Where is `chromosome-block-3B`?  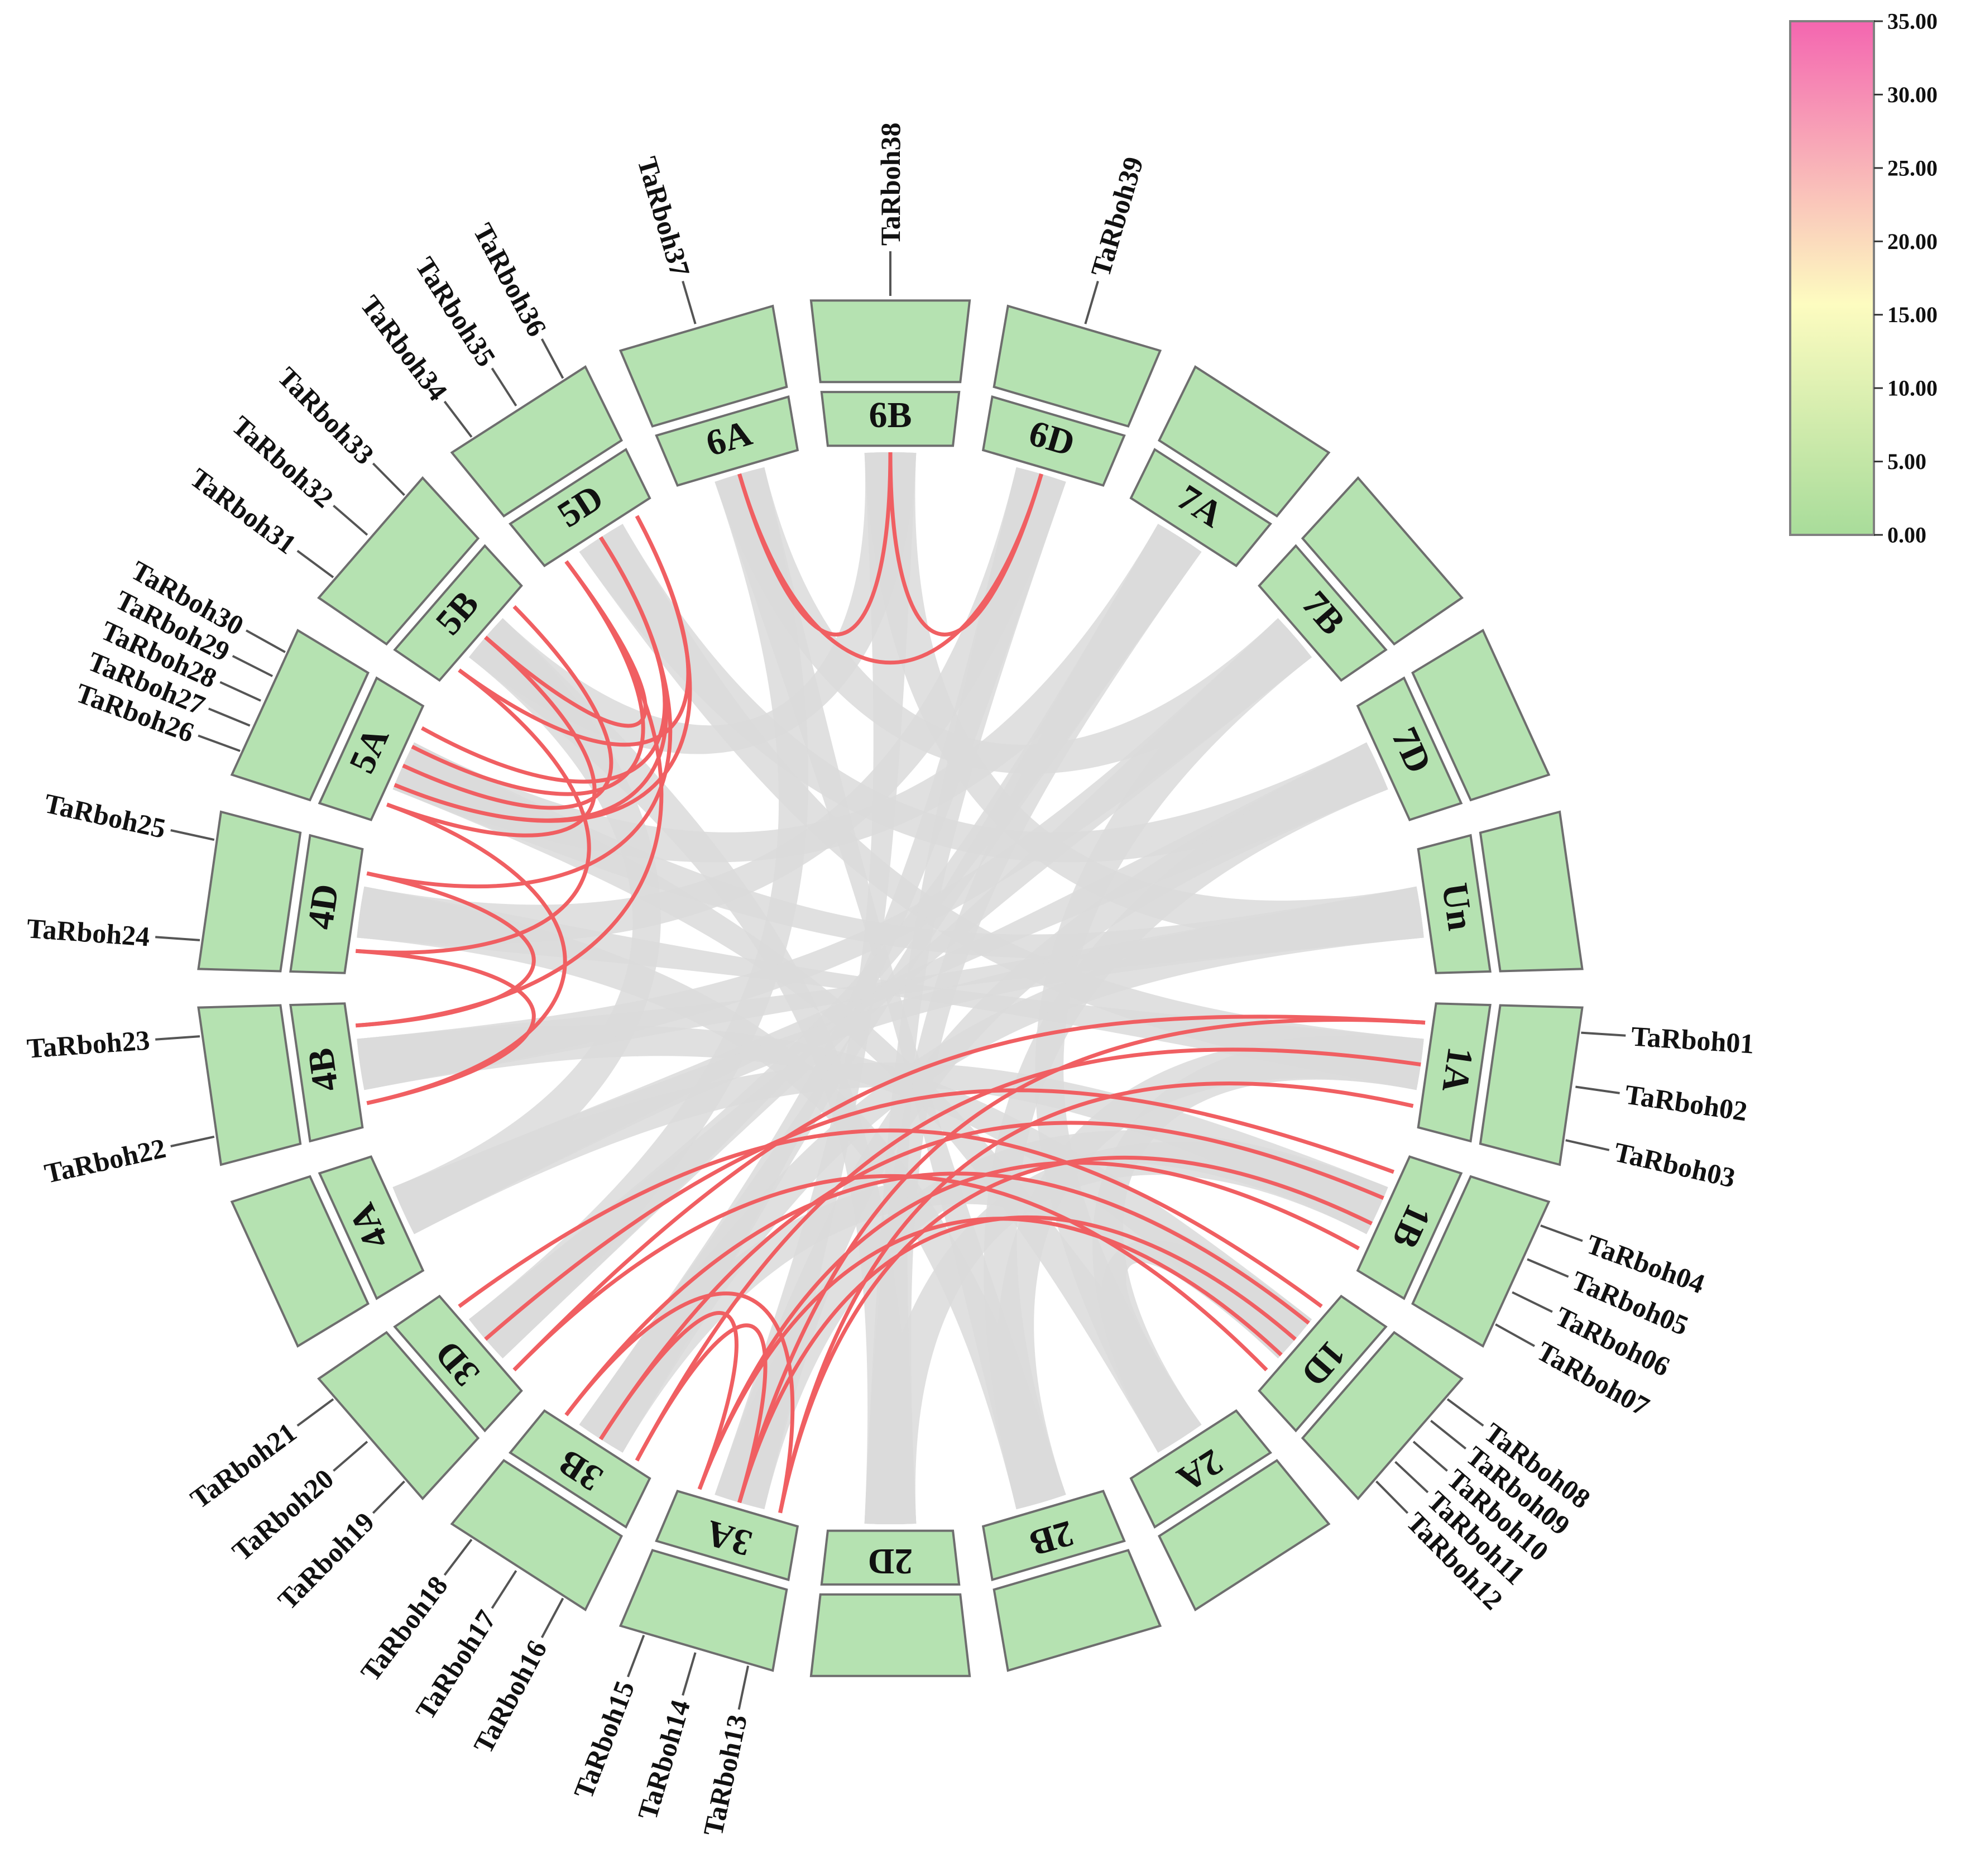
chromosome-block-3B is located at coordinates (536, 1535).